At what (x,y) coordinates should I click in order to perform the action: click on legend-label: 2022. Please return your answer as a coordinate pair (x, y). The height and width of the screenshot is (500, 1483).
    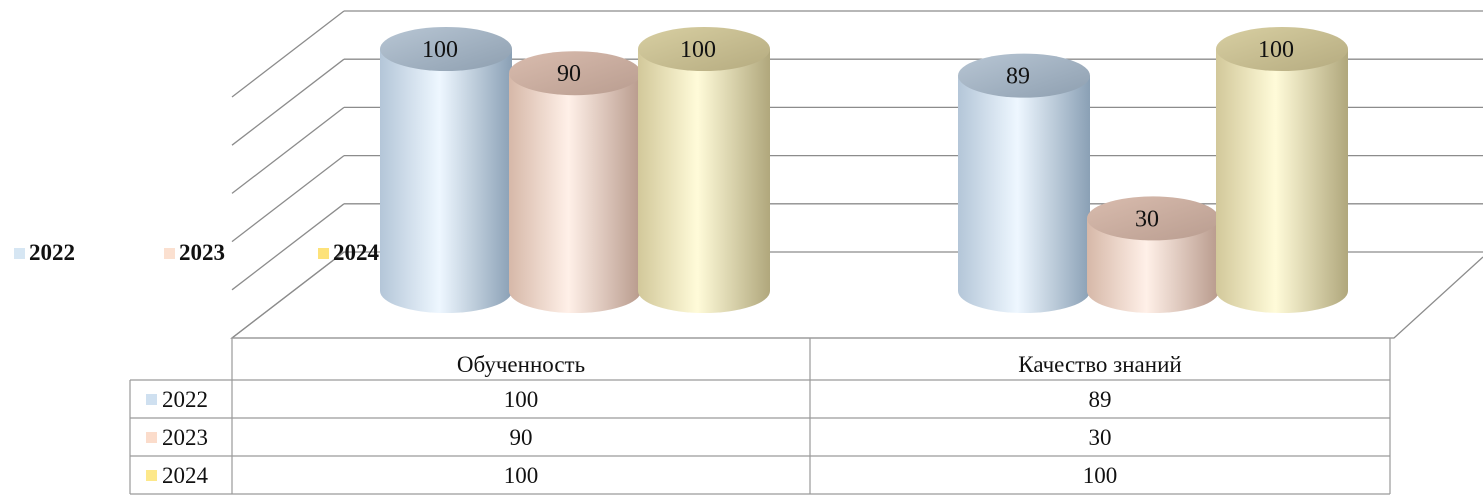
    Looking at the image, I should click on (52, 252).